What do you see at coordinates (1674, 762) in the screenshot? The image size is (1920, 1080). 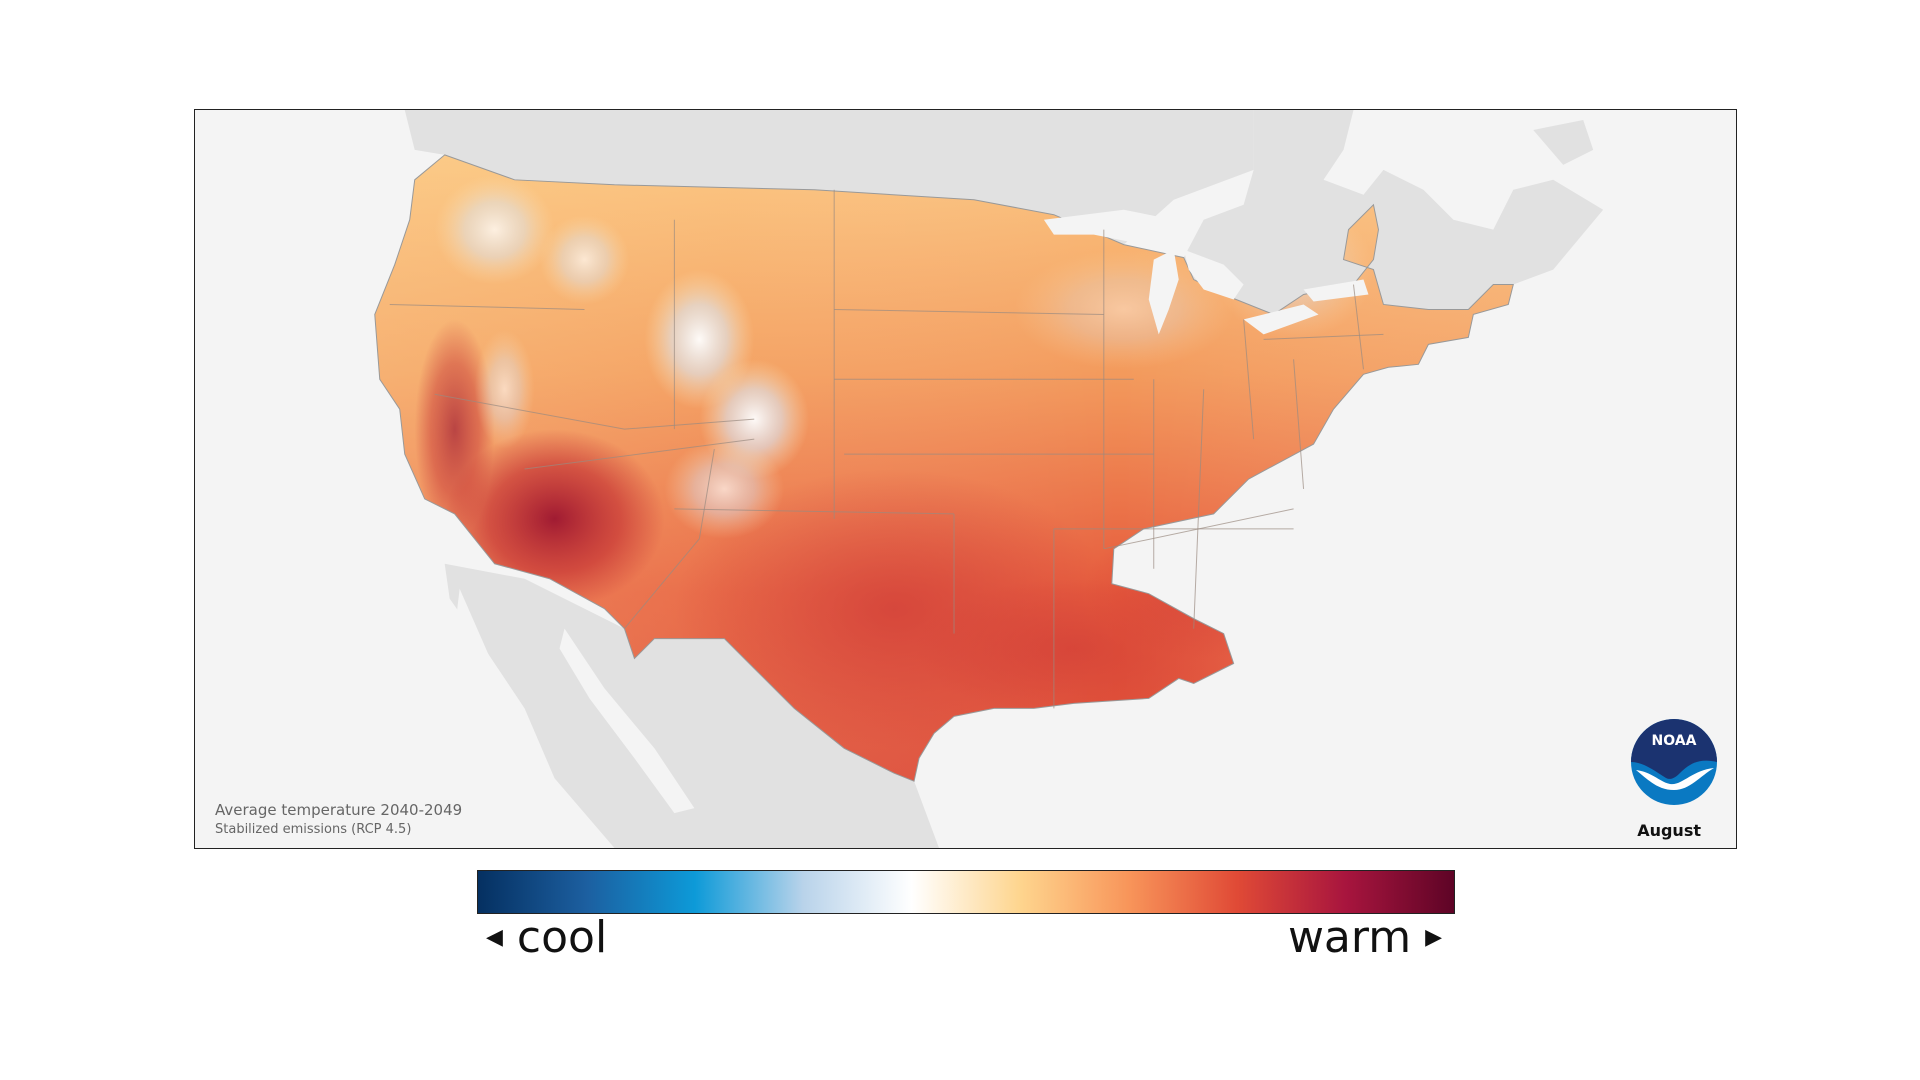 I see `noaa-logo: NOAA` at bounding box center [1674, 762].